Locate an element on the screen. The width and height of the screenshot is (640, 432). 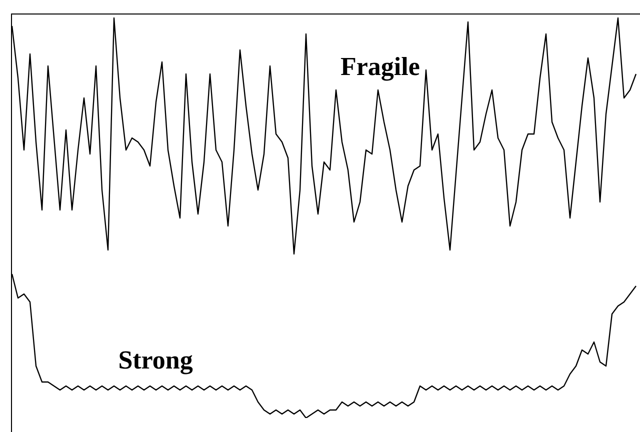
series-label: Strong is located at coordinates (155, 359).